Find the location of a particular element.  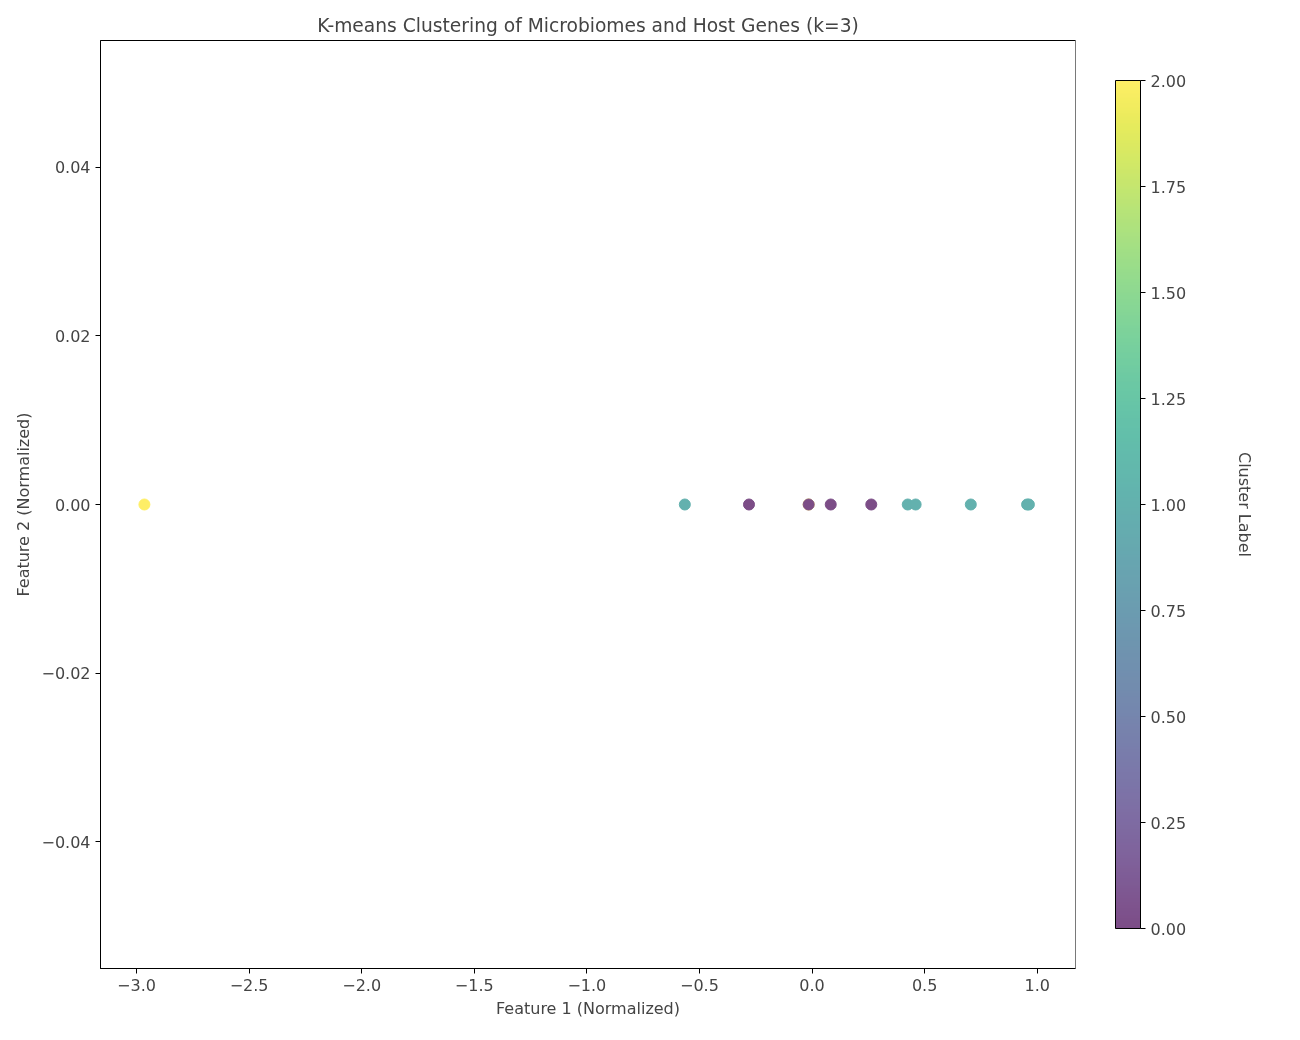

color-bar-label: 0.50 is located at coordinates (1168, 717).